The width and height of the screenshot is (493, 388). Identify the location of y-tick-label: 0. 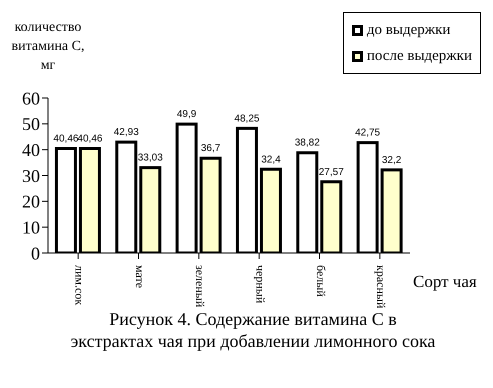
(35, 253).